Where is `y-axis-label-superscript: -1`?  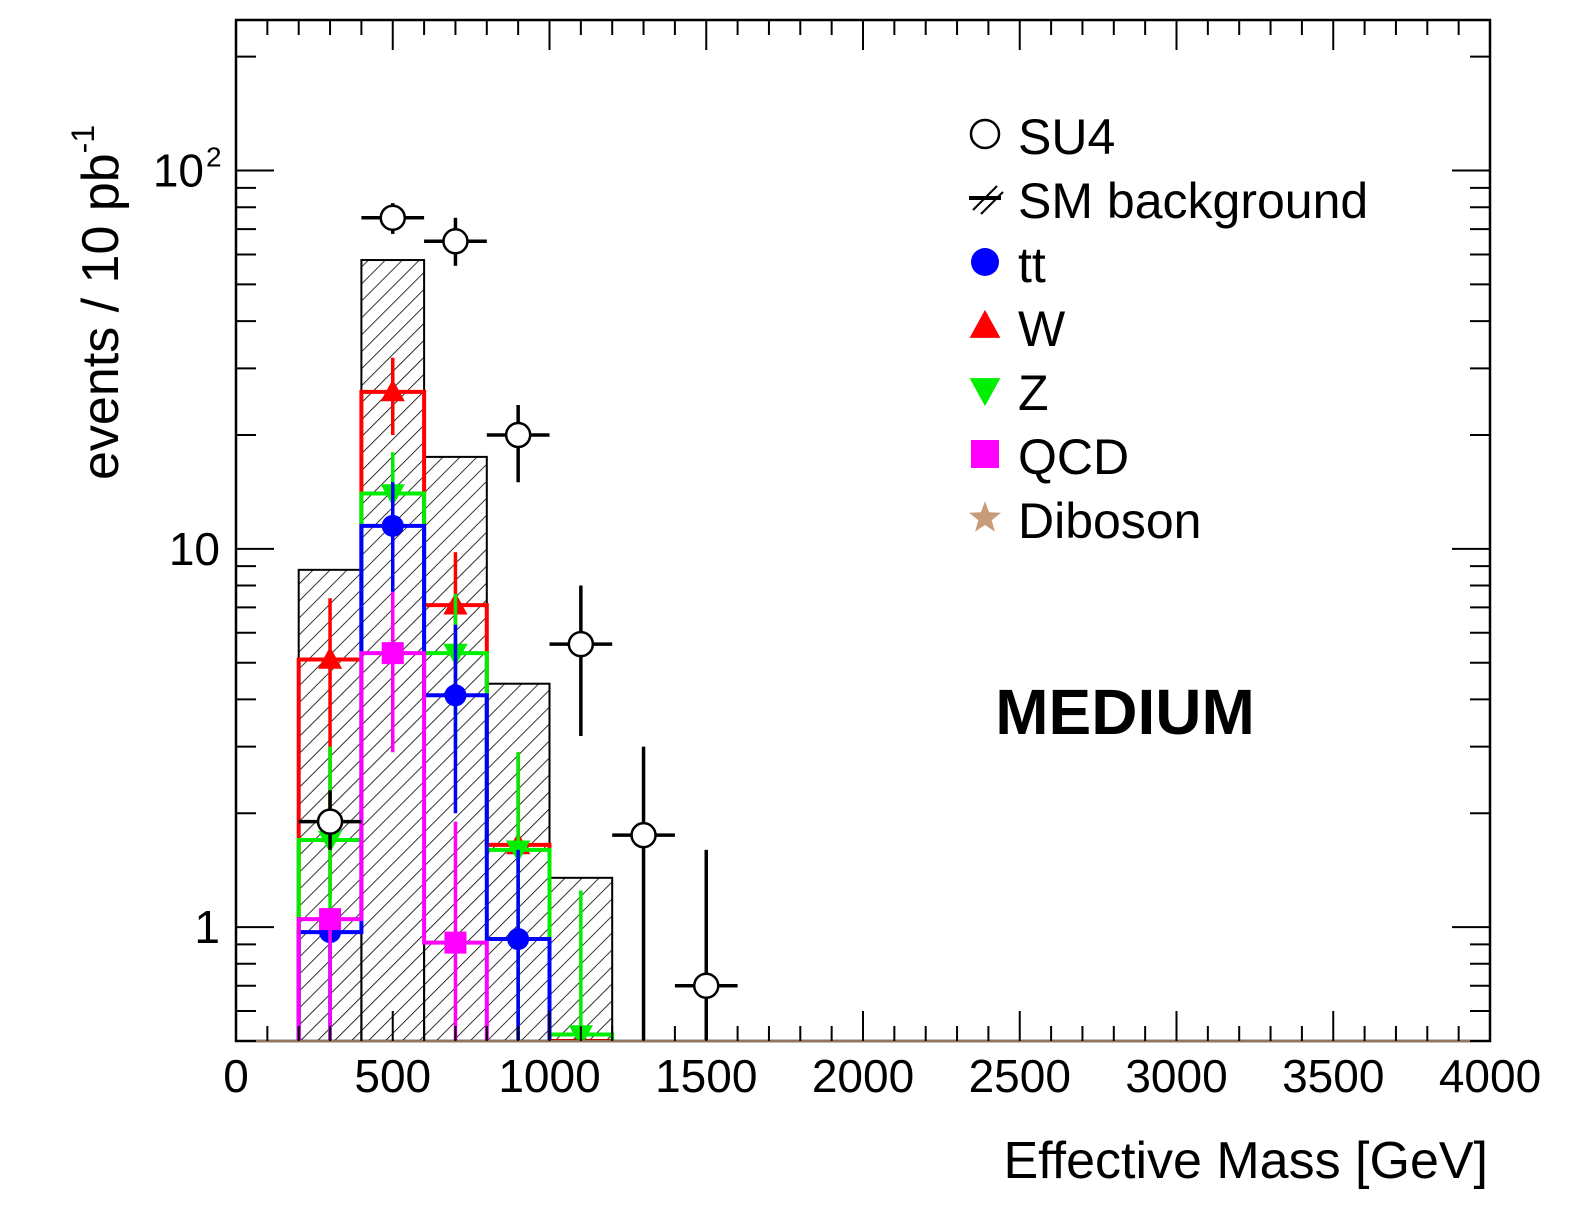 y-axis-label-superscript: -1 is located at coordinates (83, 139).